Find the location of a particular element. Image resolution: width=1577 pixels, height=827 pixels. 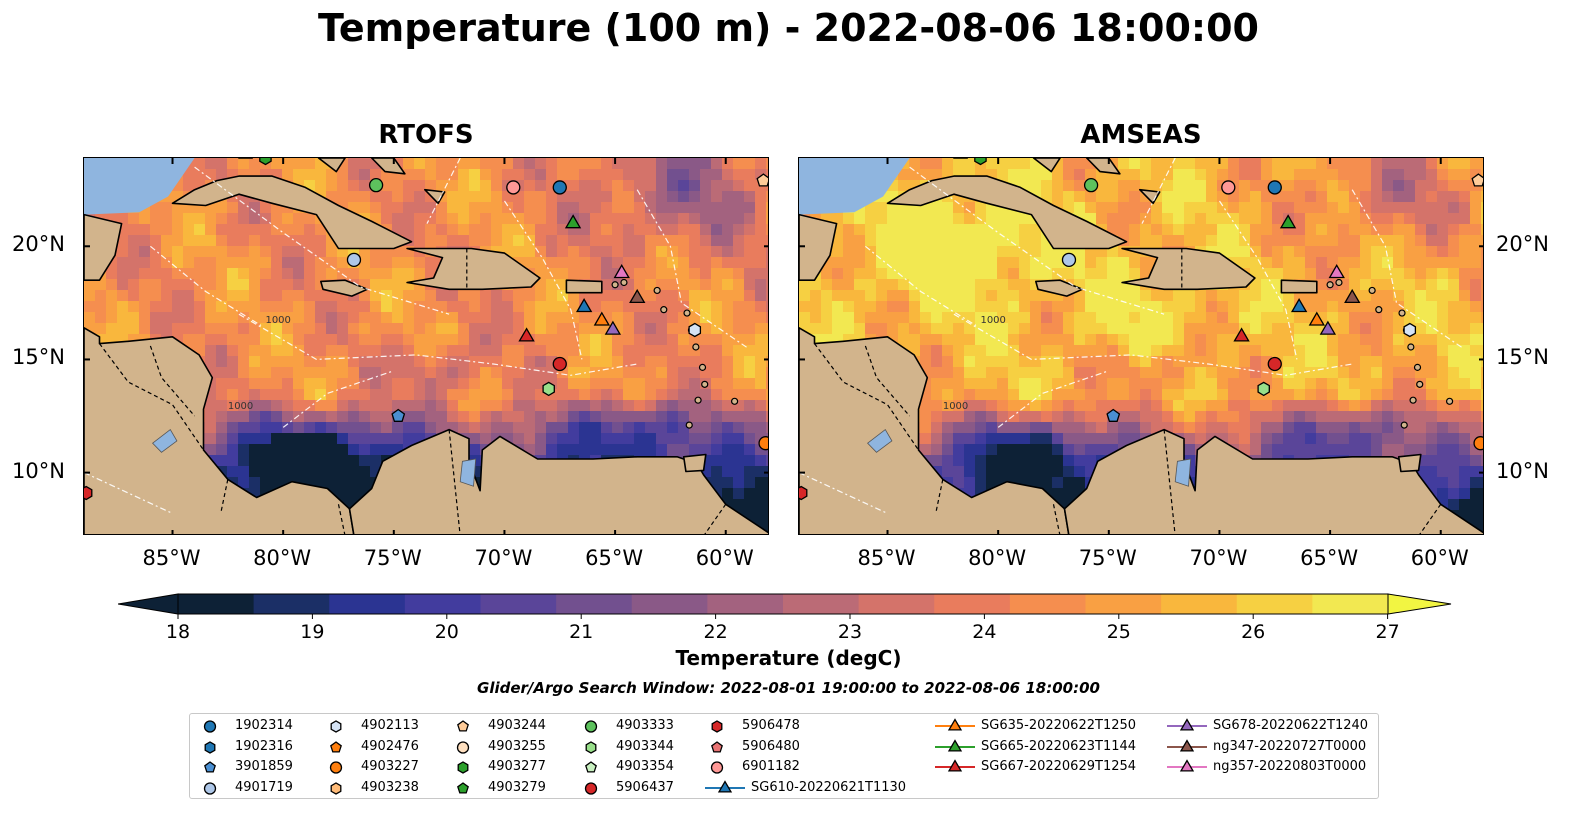

legend-marker-SG635-20220622T1250 is located at coordinates (955, 724).